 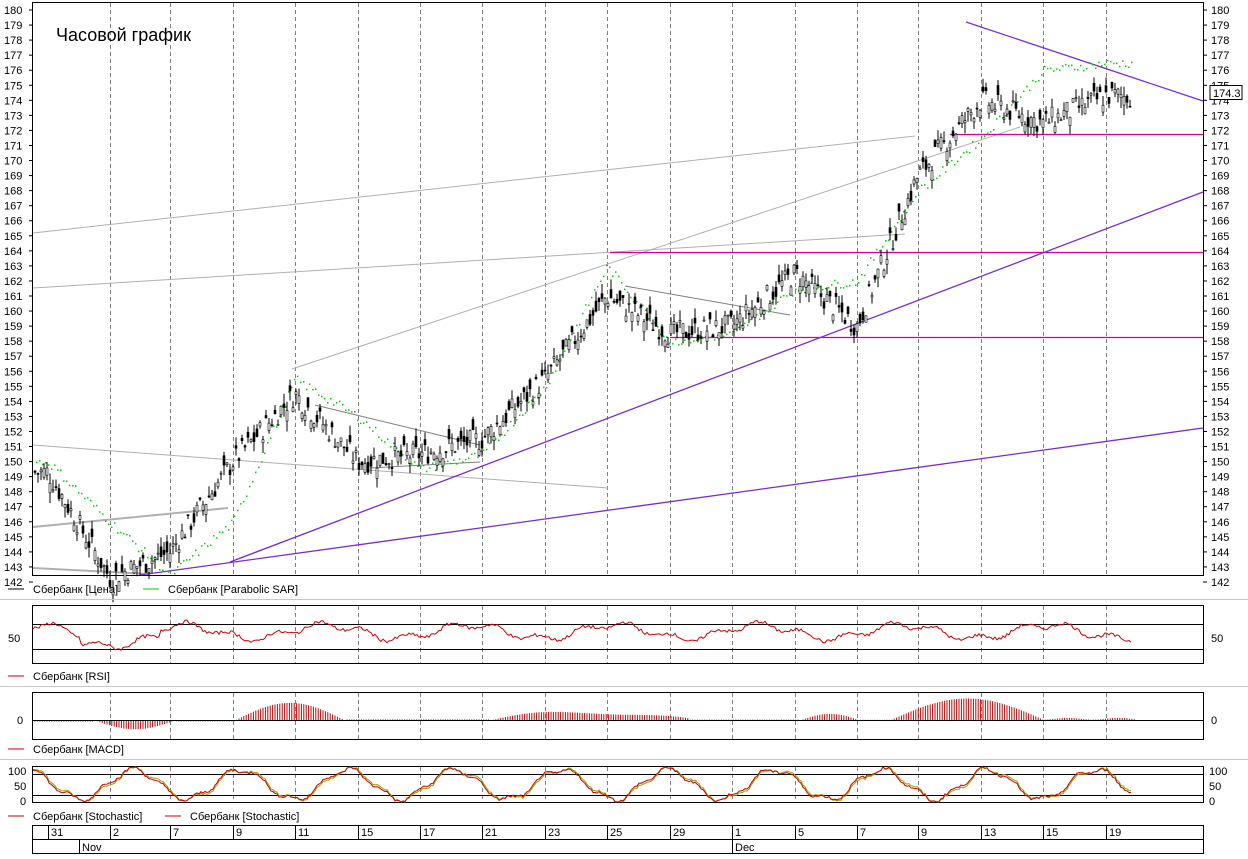 What do you see at coordinates (1084, 61) in the screenshot?
I see `trend-line-down` at bounding box center [1084, 61].